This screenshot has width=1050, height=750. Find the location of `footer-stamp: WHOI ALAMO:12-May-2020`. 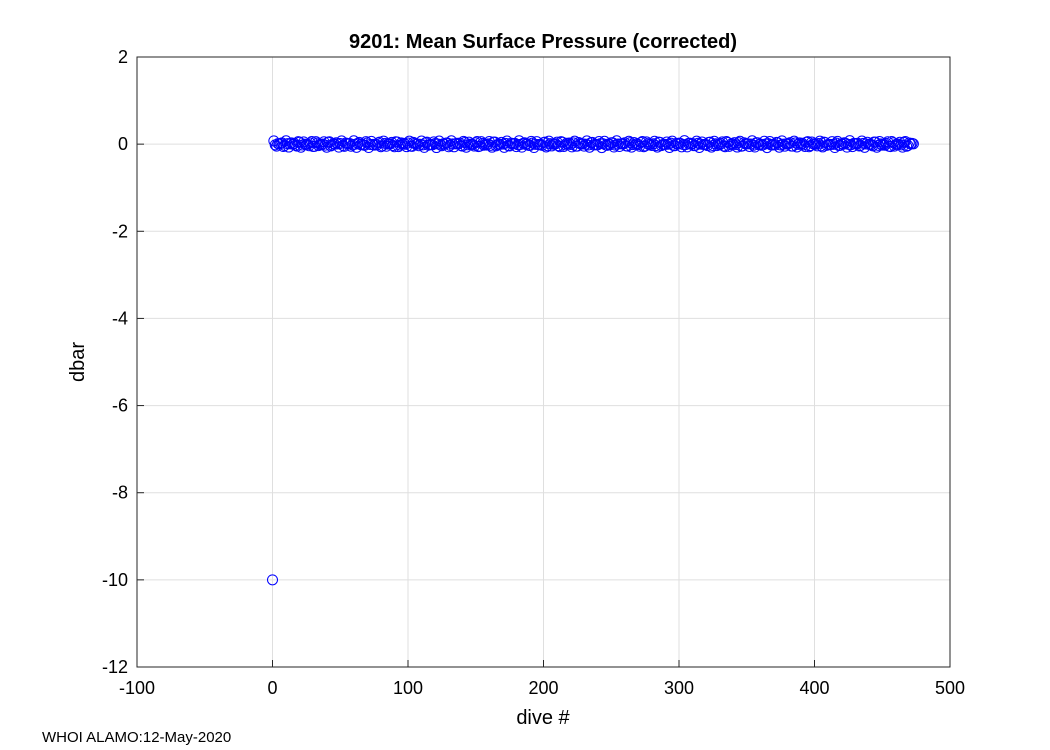

footer-stamp: WHOI ALAMO:12-May-2020 is located at coordinates (136, 737).